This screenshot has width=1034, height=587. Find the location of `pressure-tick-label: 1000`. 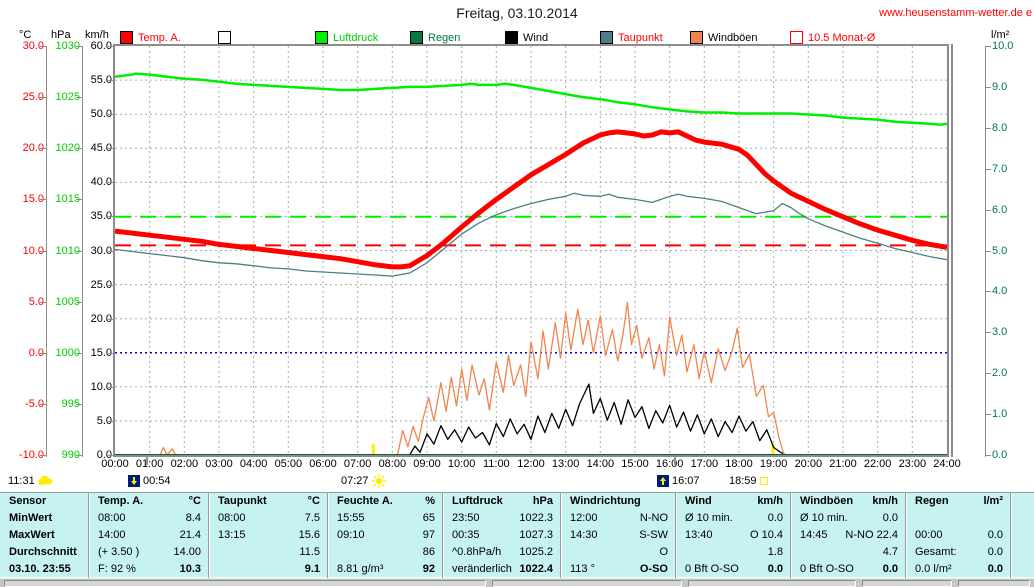

pressure-tick-label: 1000 is located at coordinates (67, 352).